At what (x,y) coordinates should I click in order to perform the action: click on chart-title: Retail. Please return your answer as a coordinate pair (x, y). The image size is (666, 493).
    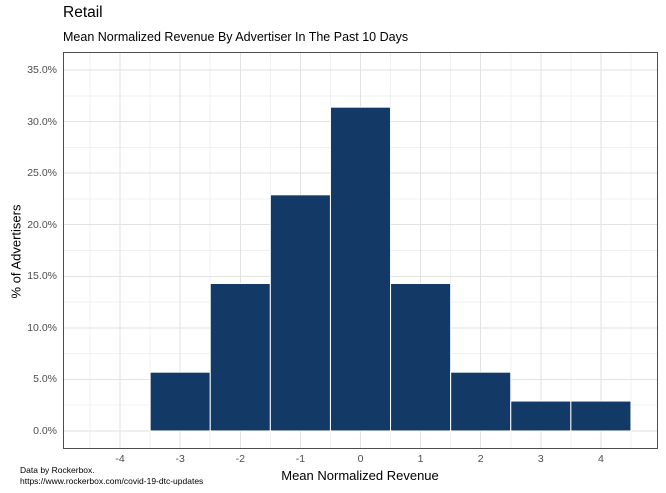
    Looking at the image, I should click on (83, 12).